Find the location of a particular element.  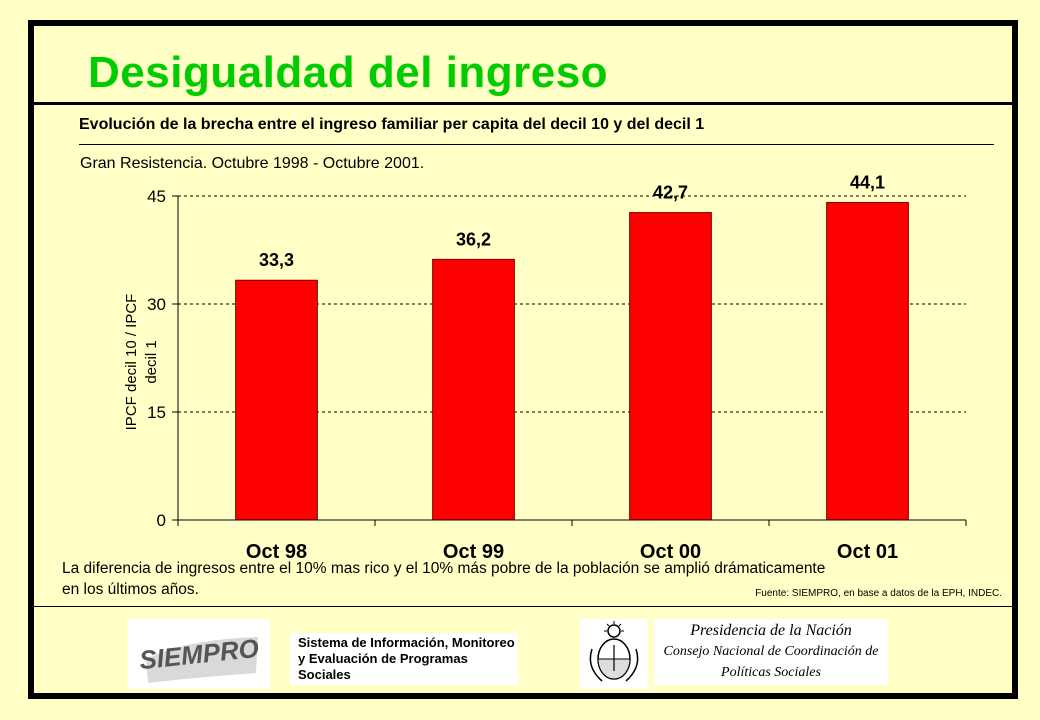

sistema-line-2: y Evaluación de Programas Sociales is located at coordinates (383, 666).